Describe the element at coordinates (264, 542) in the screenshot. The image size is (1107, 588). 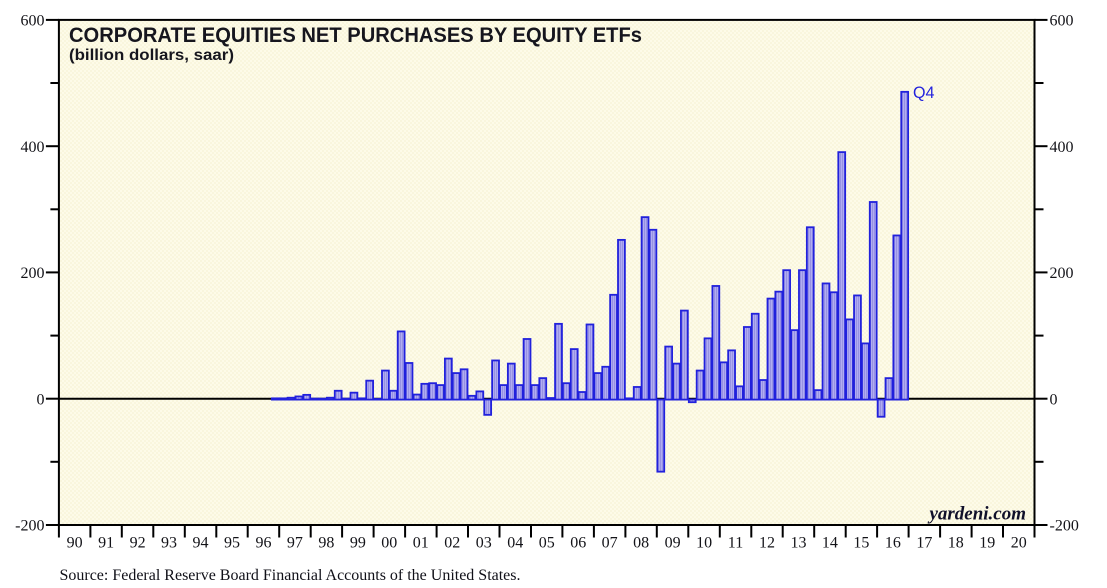
I see `svg-text: 96` at that location.